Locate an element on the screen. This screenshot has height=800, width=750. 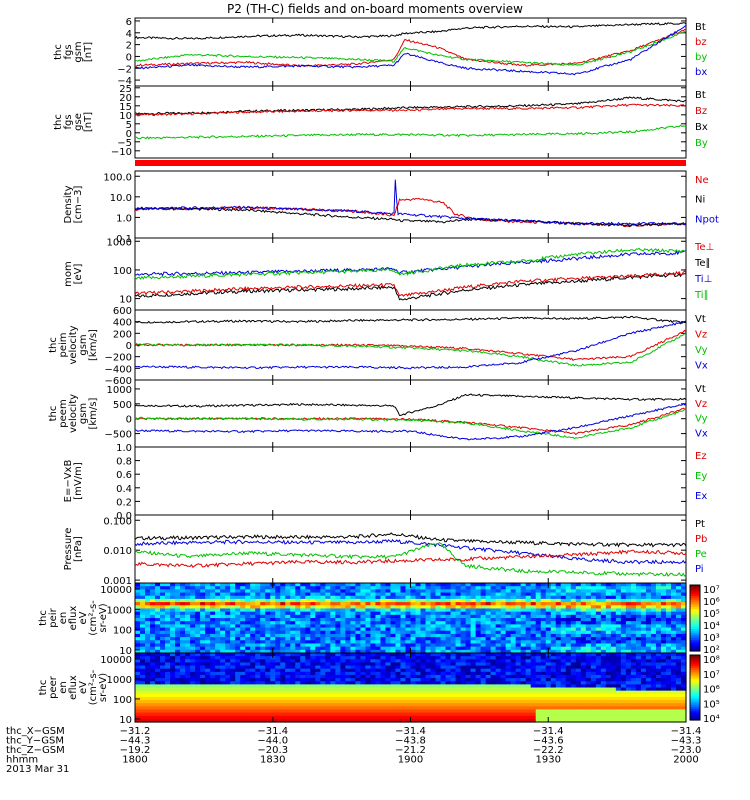
legend-label: Npot is located at coordinates (707, 219).